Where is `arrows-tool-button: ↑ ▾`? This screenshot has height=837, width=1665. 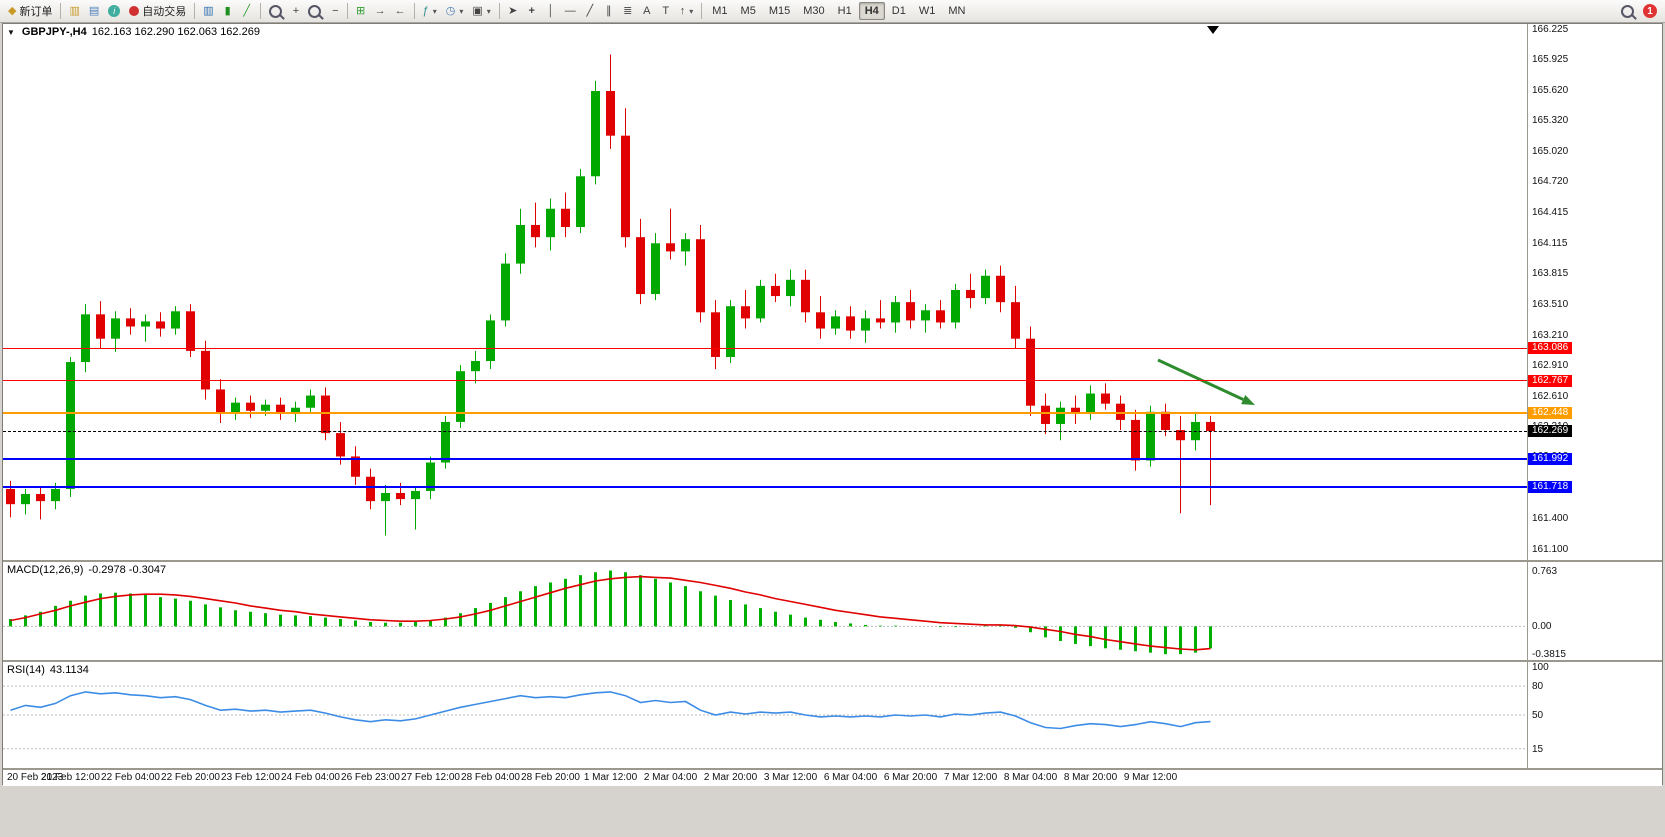 arrows-tool-button: ↑ ▾ is located at coordinates (687, 11).